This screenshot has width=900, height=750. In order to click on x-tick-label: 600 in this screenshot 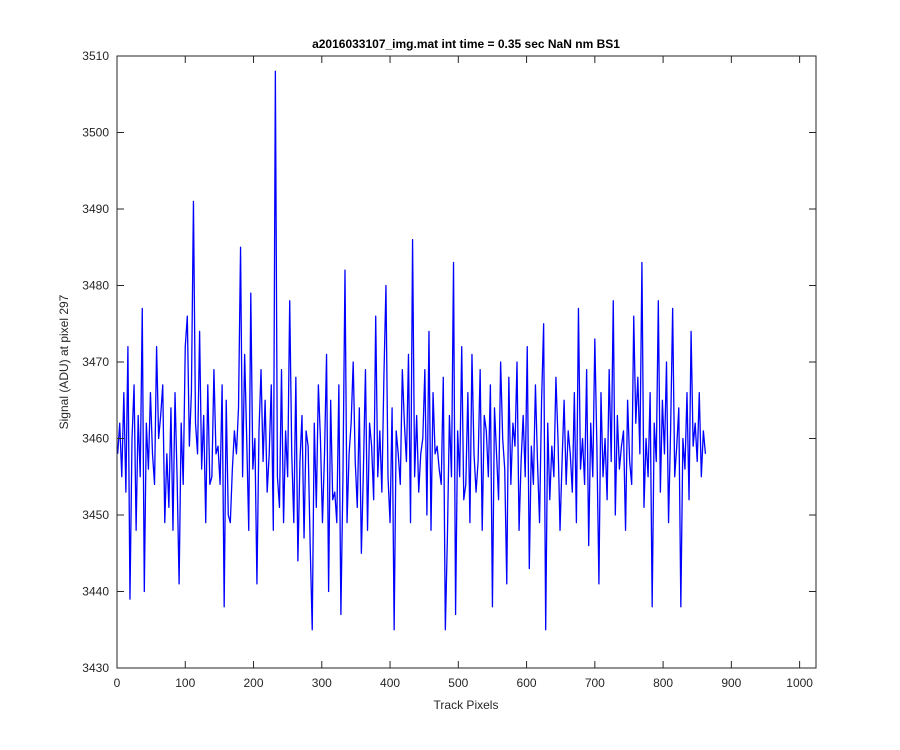, I will do `click(527, 683)`.